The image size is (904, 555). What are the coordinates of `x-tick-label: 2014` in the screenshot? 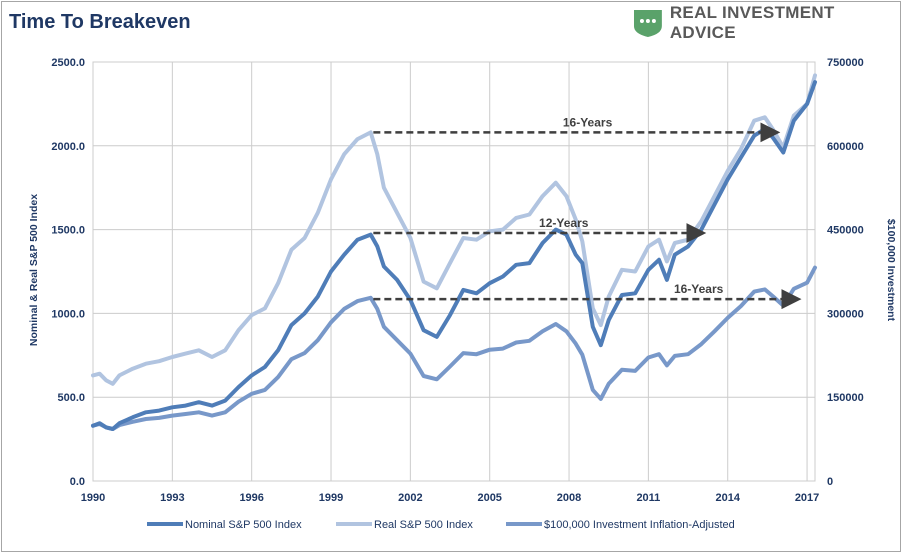 It's located at (727, 498).